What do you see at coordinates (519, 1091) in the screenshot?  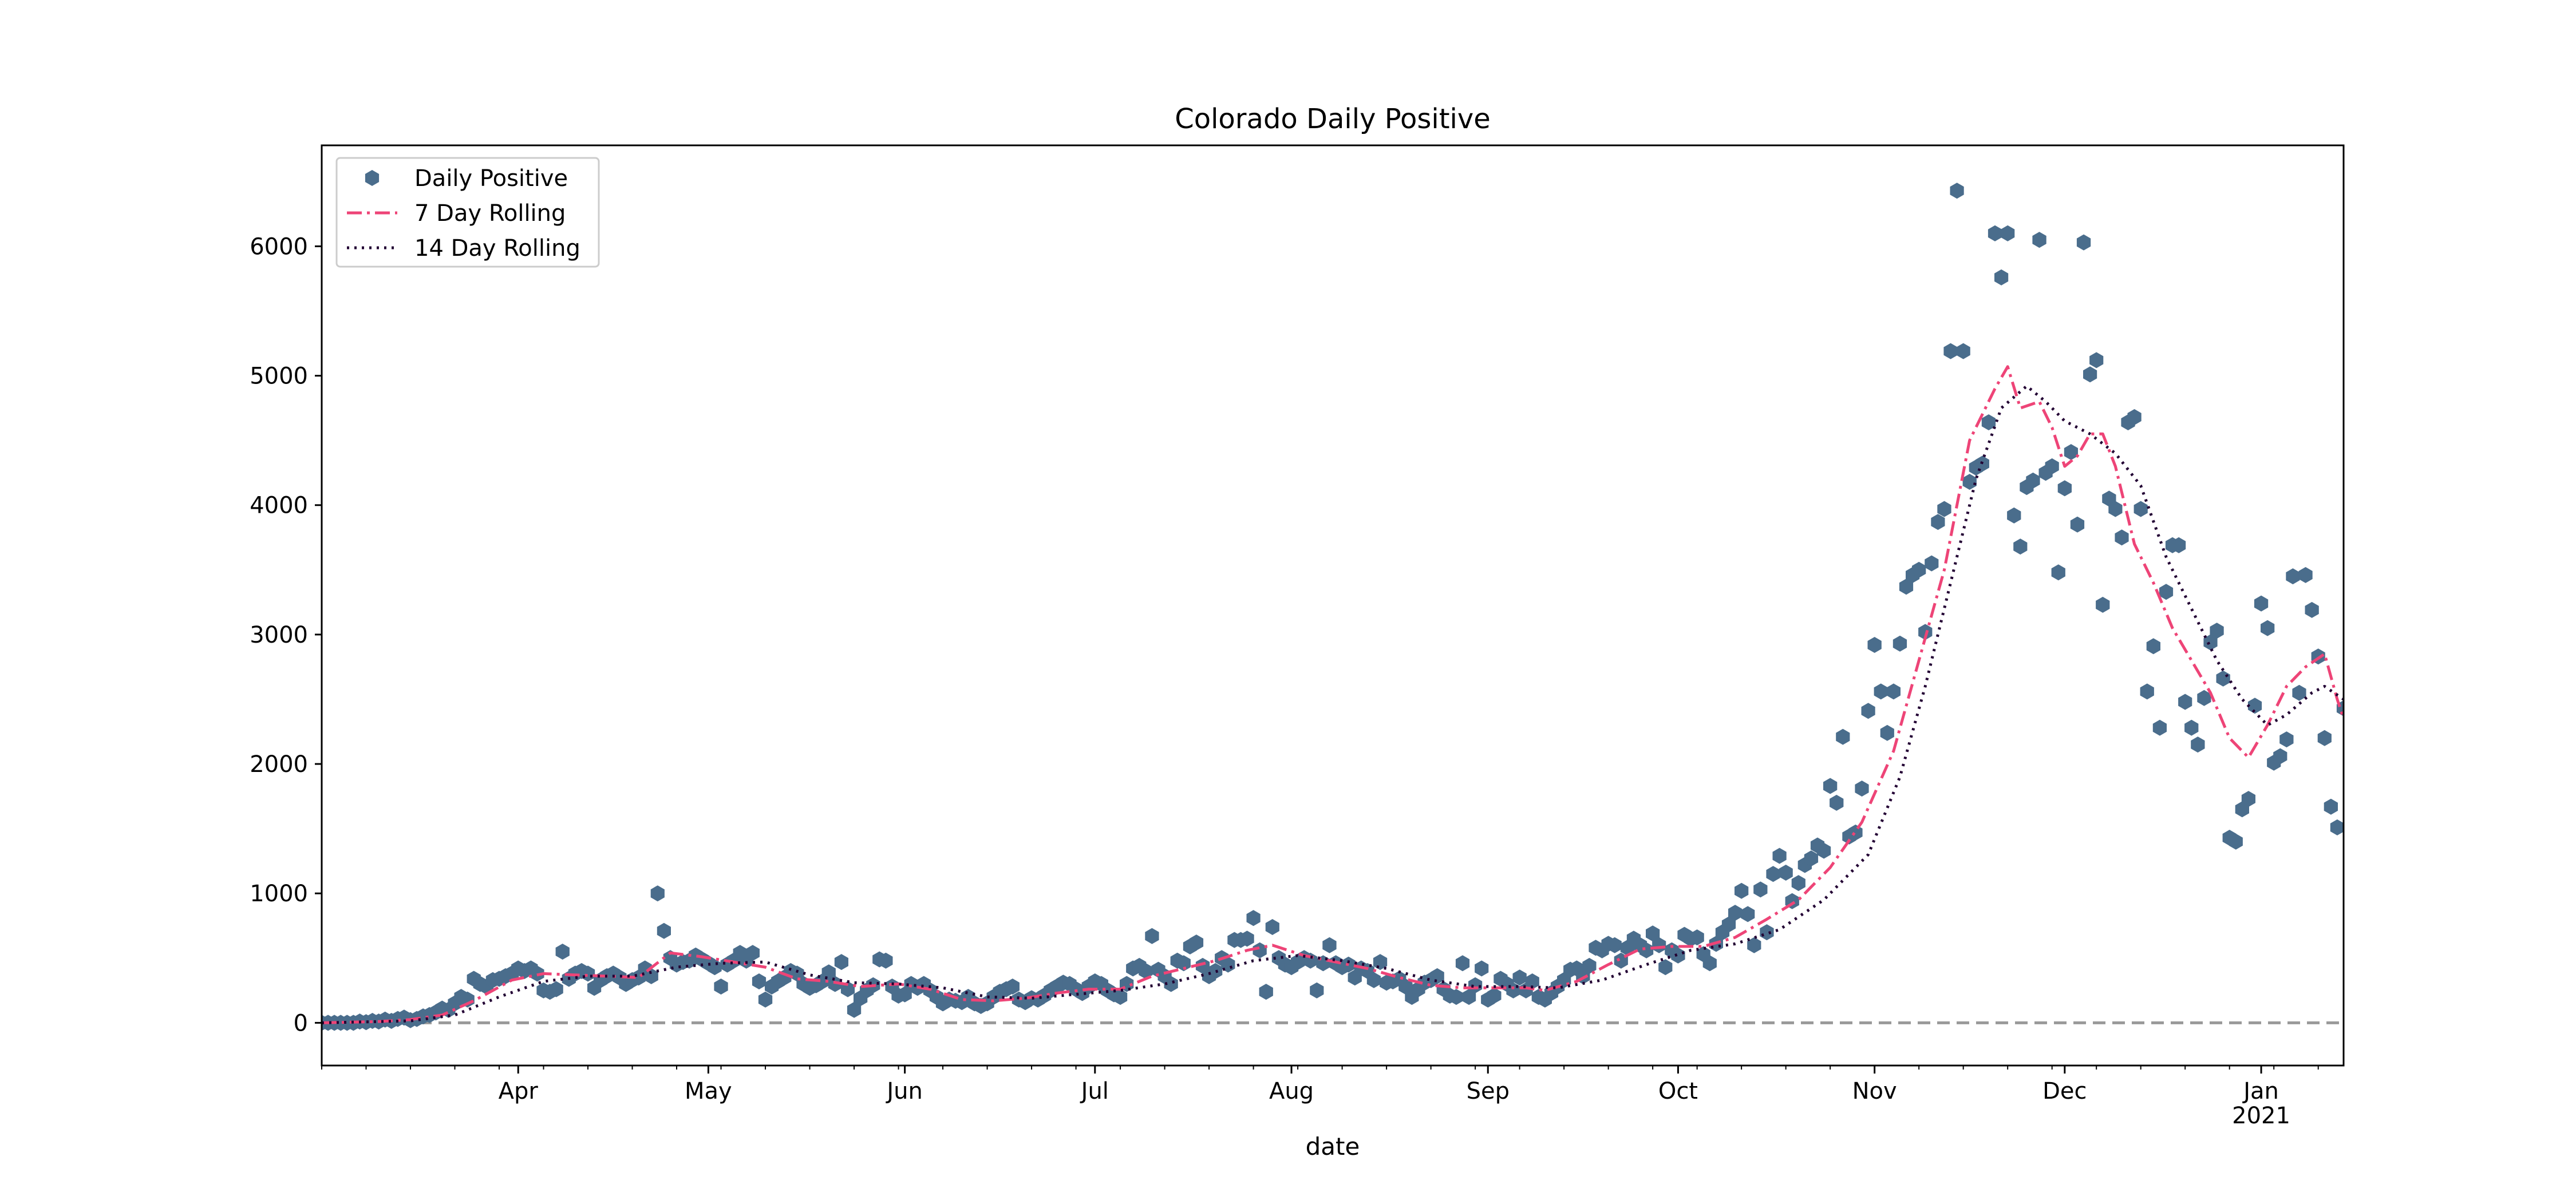 I see `x-tick-label: Apr` at bounding box center [519, 1091].